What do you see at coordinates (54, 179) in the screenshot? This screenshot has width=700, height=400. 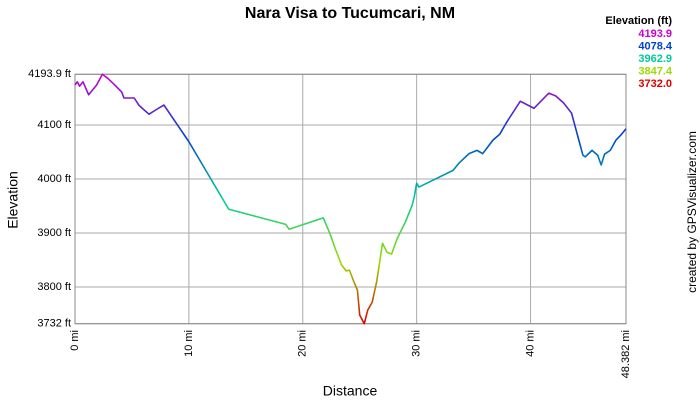 I see `y-tick-label: 4000 ft` at bounding box center [54, 179].